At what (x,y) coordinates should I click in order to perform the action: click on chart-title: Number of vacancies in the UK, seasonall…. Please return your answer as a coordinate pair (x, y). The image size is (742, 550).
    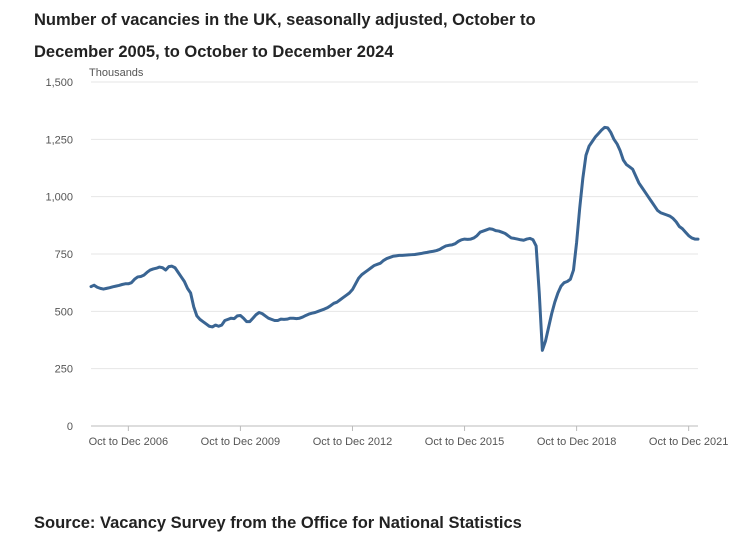
    Looking at the image, I should click on (285, 36).